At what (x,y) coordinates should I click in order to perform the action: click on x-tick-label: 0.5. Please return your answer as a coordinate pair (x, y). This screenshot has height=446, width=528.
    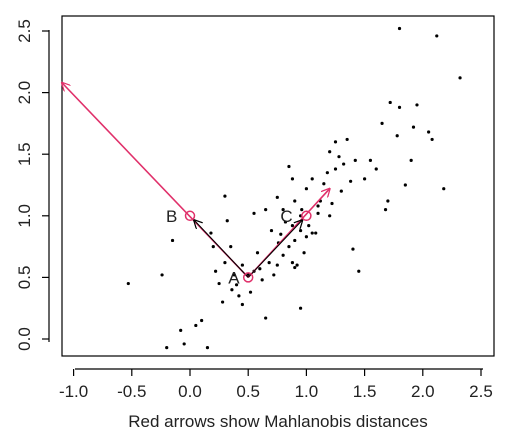
    Looking at the image, I should click on (248, 391).